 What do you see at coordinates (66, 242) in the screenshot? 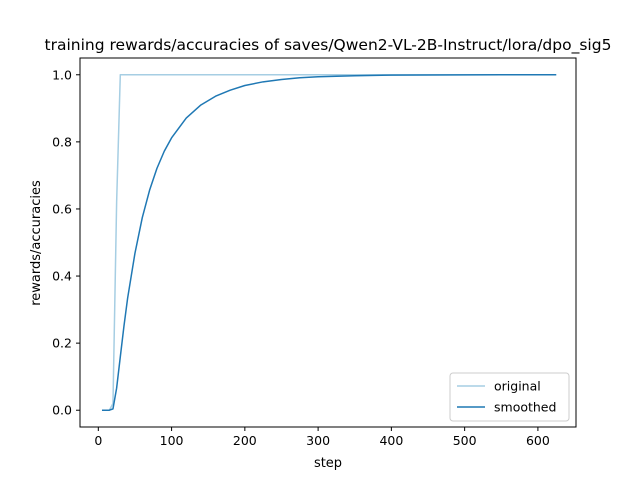
I see `y-axis-ticks: 0.0 0.2 0.4 0.6 0.8 1.0` at bounding box center [66, 242].